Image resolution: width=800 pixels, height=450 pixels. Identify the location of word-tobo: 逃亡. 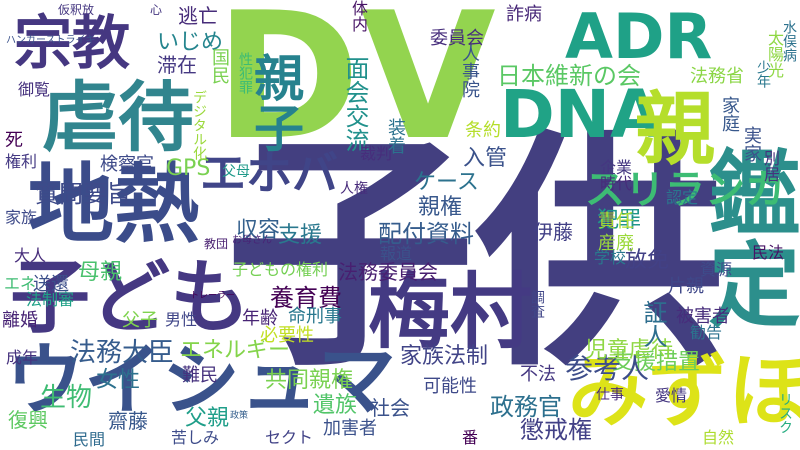
(198, 16).